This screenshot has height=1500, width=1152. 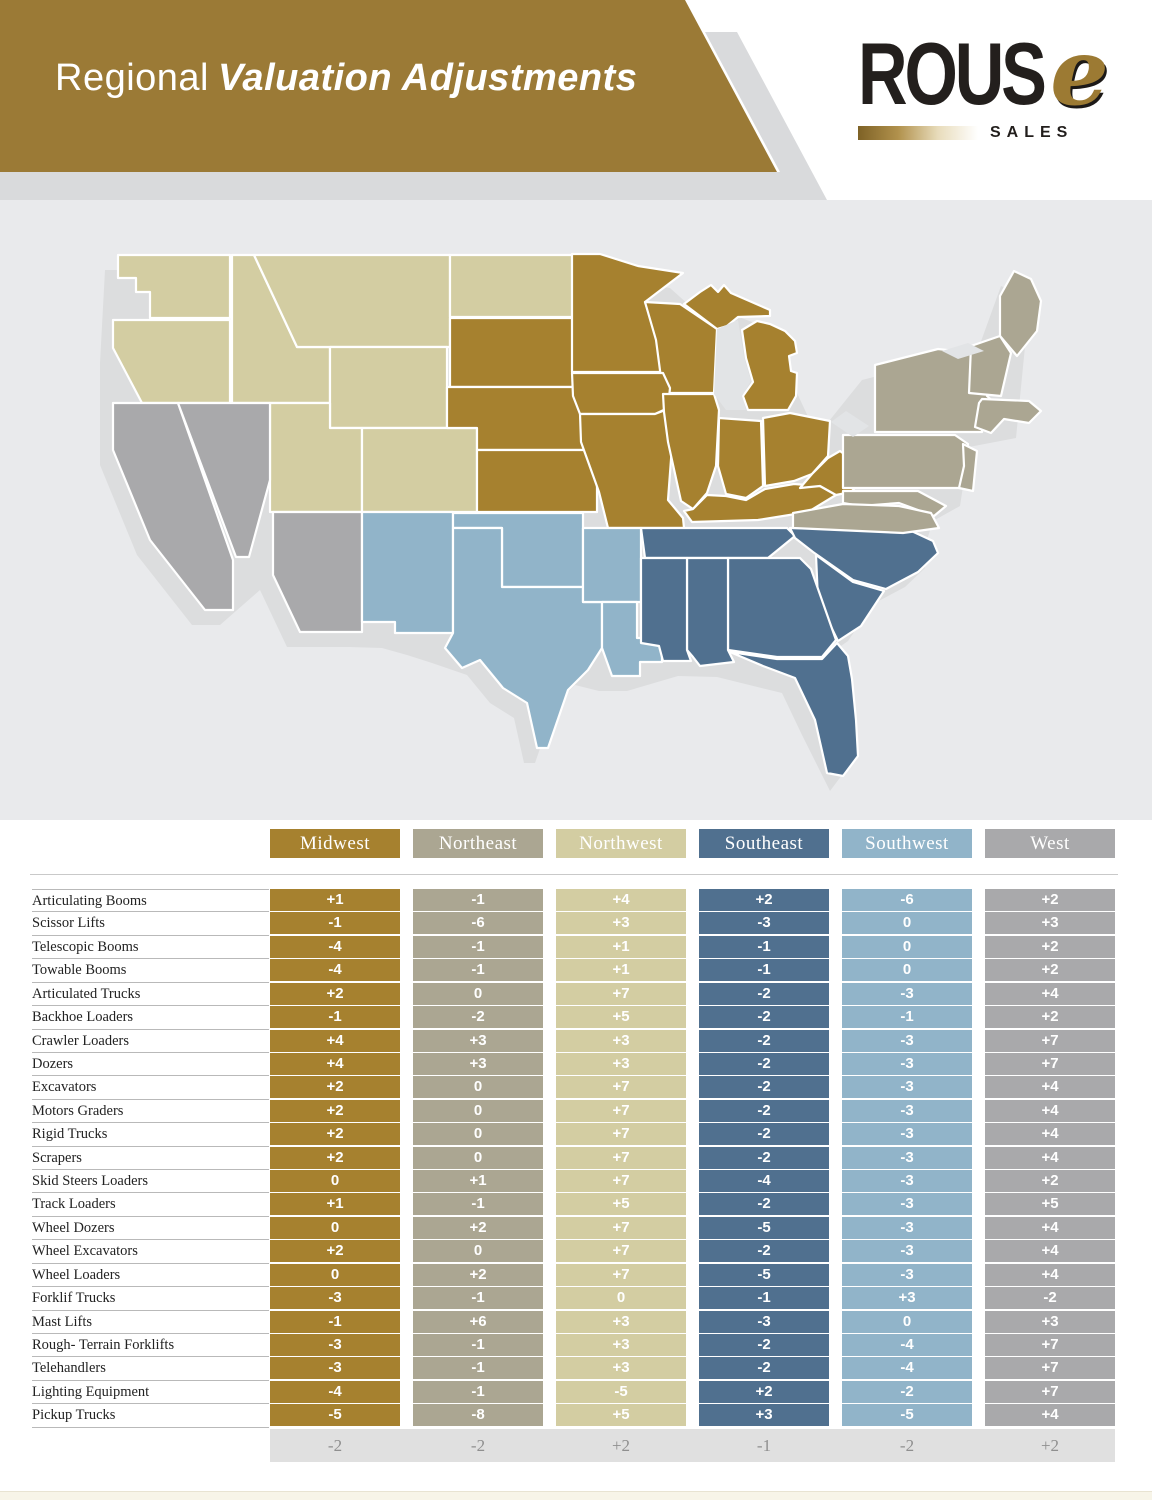 I want to click on legend-chip-southeast: Southeast, so click(x=764, y=843).